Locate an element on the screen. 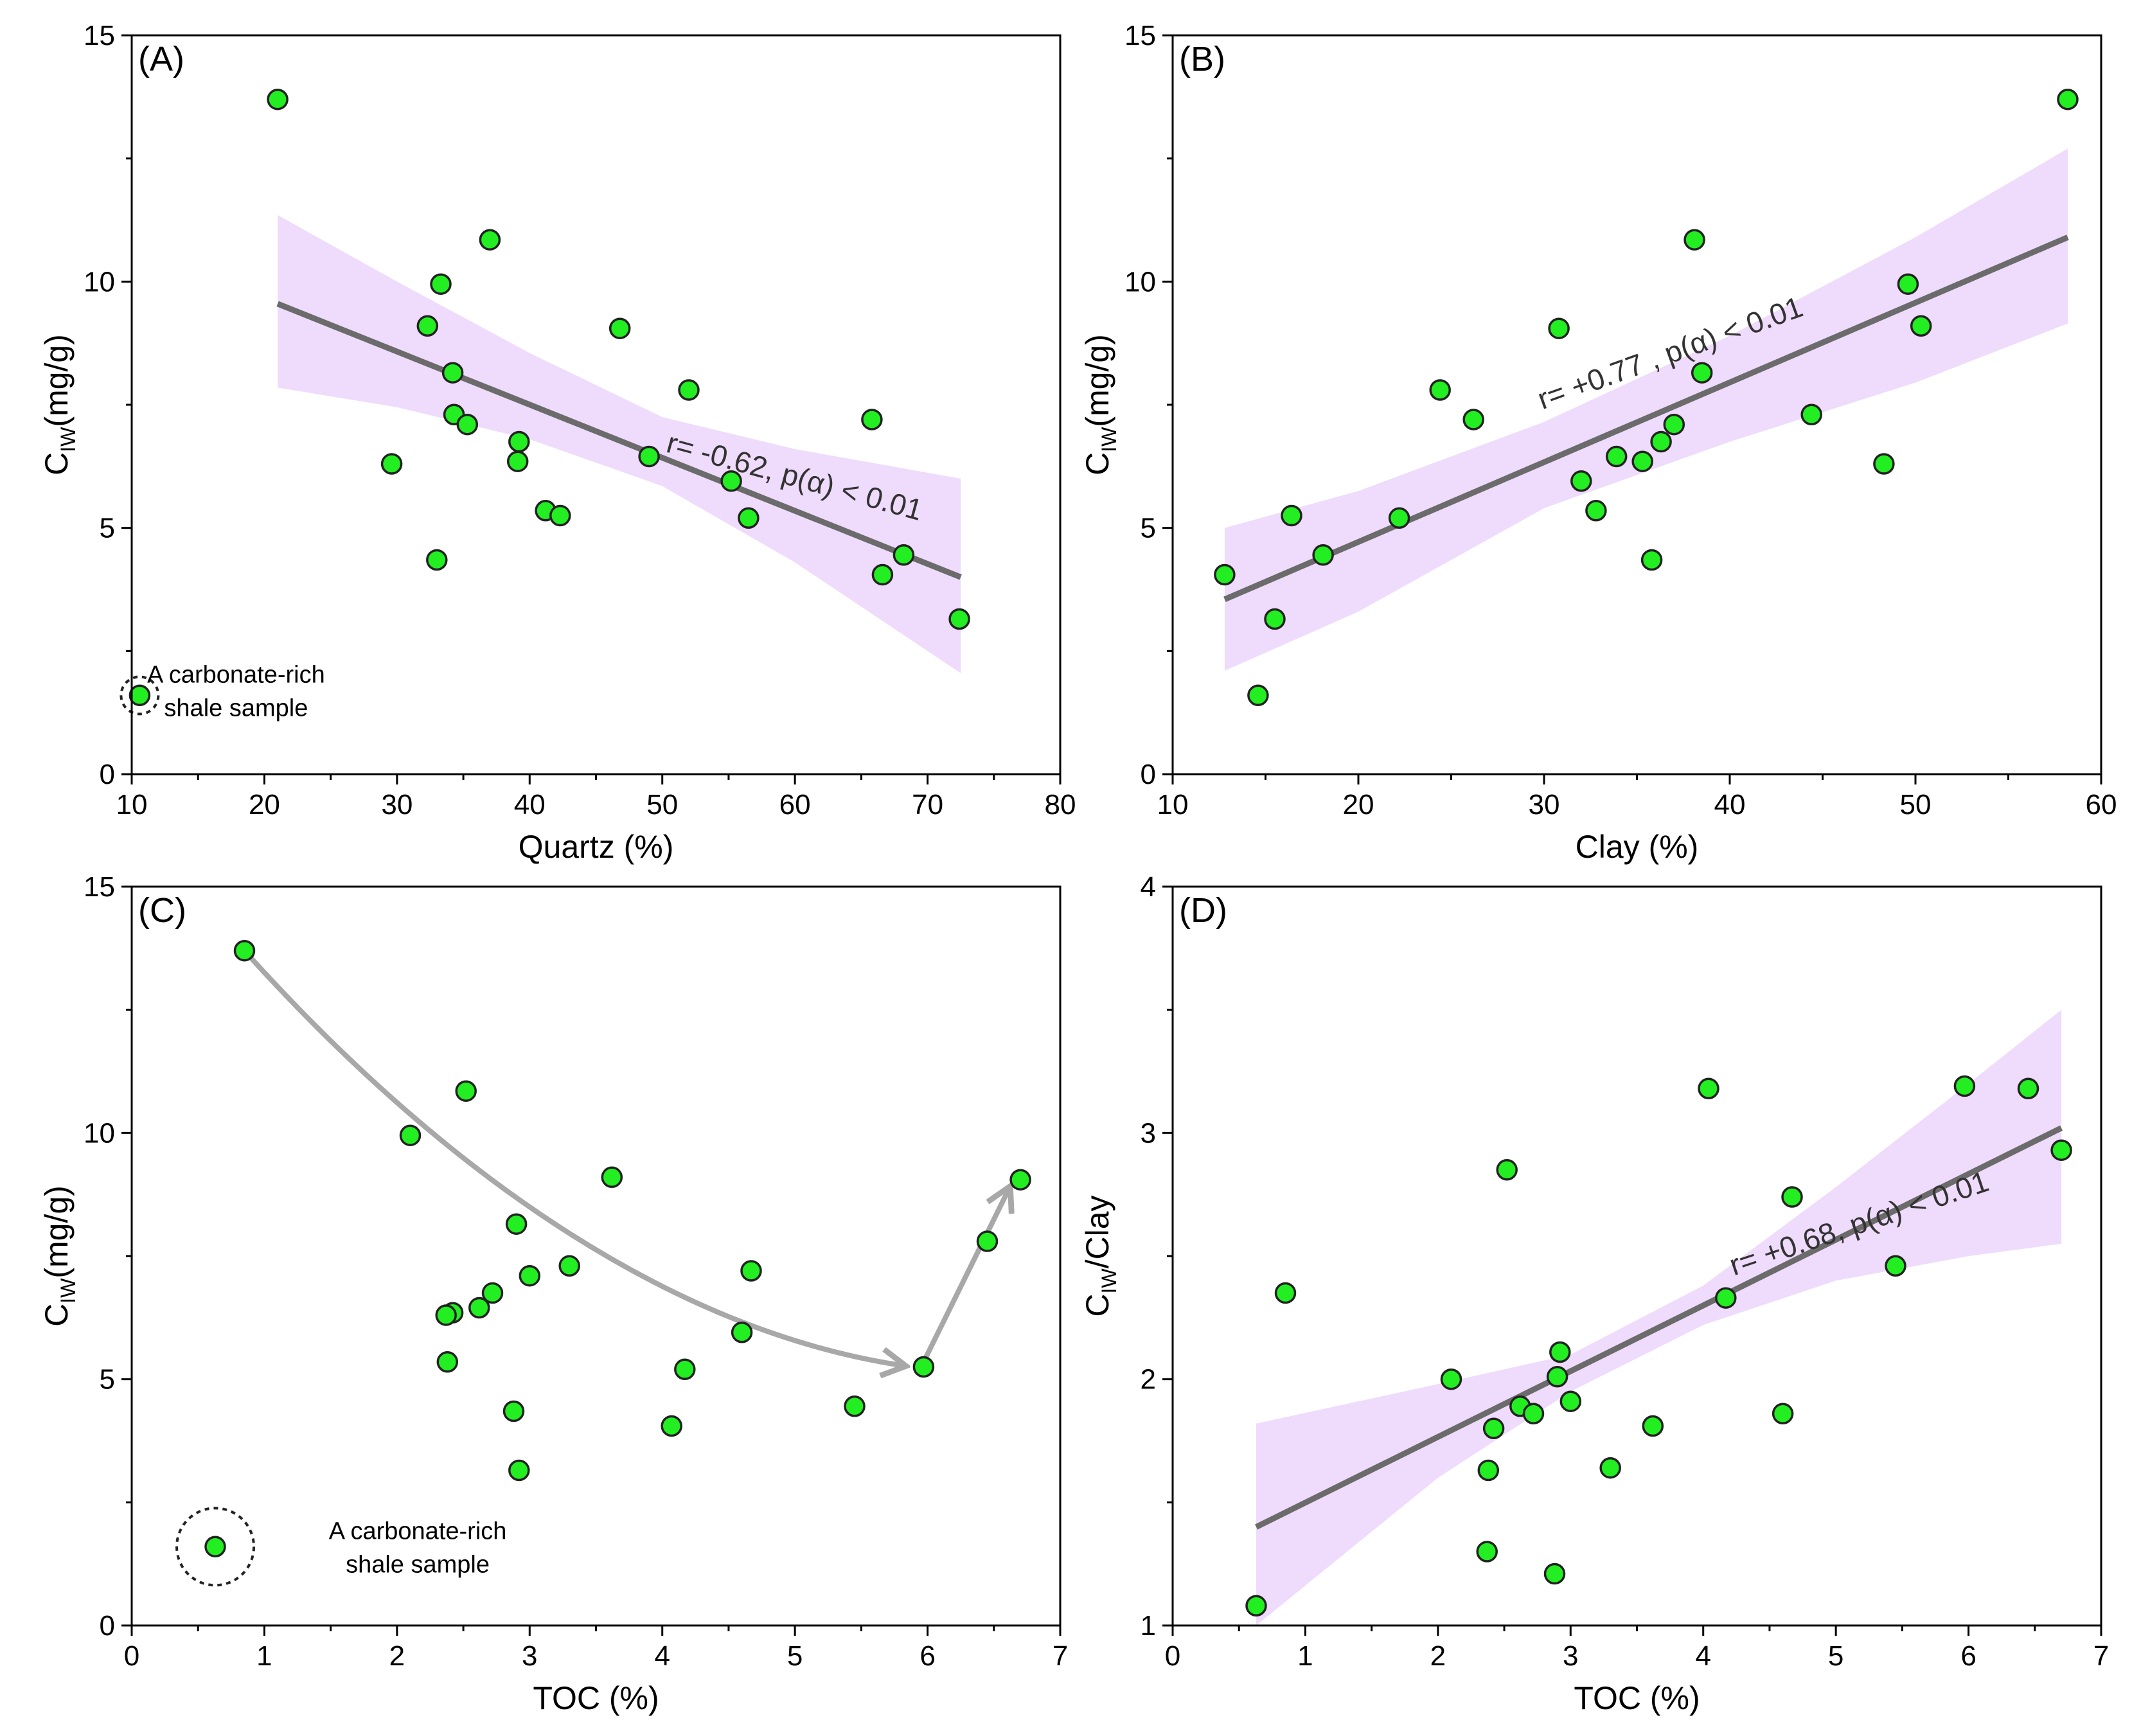 The image size is (2132, 1736). y-tick-label: 5 is located at coordinates (107, 1379).